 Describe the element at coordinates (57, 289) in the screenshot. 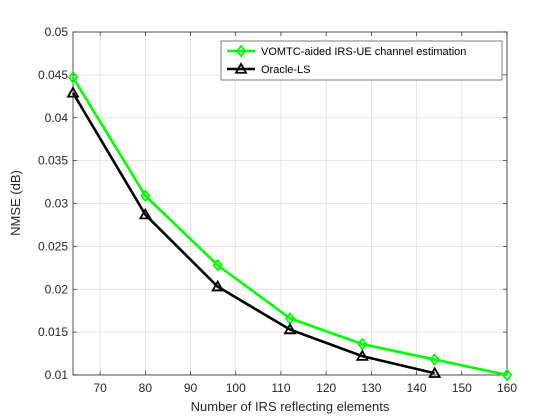

I see `y-tick-label: 0.02` at that location.